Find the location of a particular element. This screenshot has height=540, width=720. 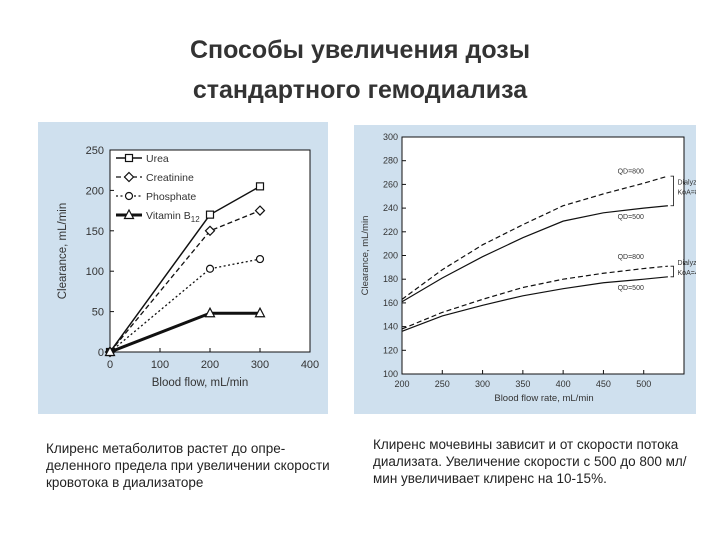

y-tick-label: 150 is located at coordinates (95, 232).